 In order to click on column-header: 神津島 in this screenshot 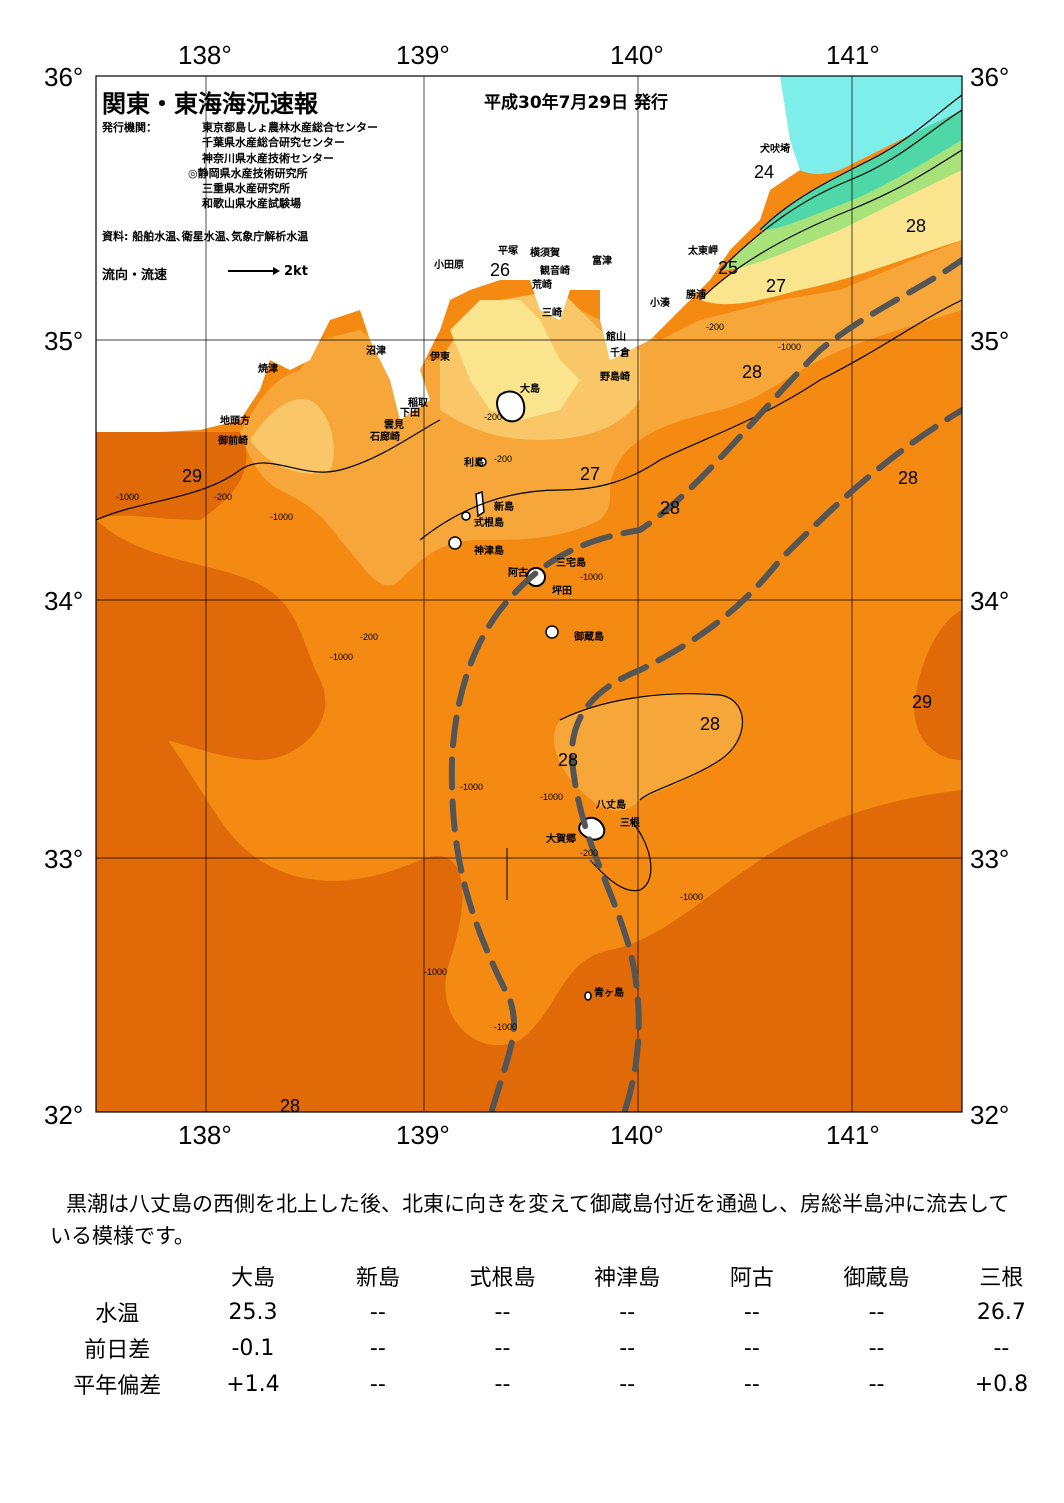, I will do `click(627, 1278)`.